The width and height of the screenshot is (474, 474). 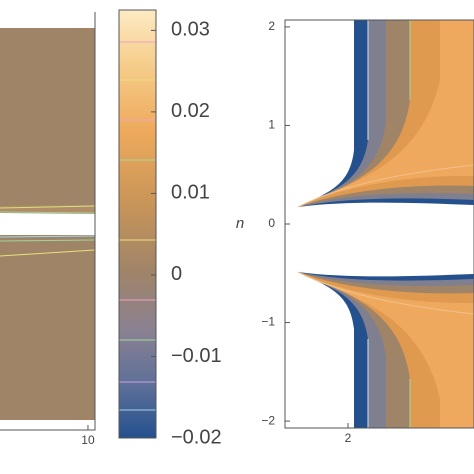 What do you see at coordinates (190, 30) in the screenshot?
I see `colorbar-tick-label: 0.03` at bounding box center [190, 30].